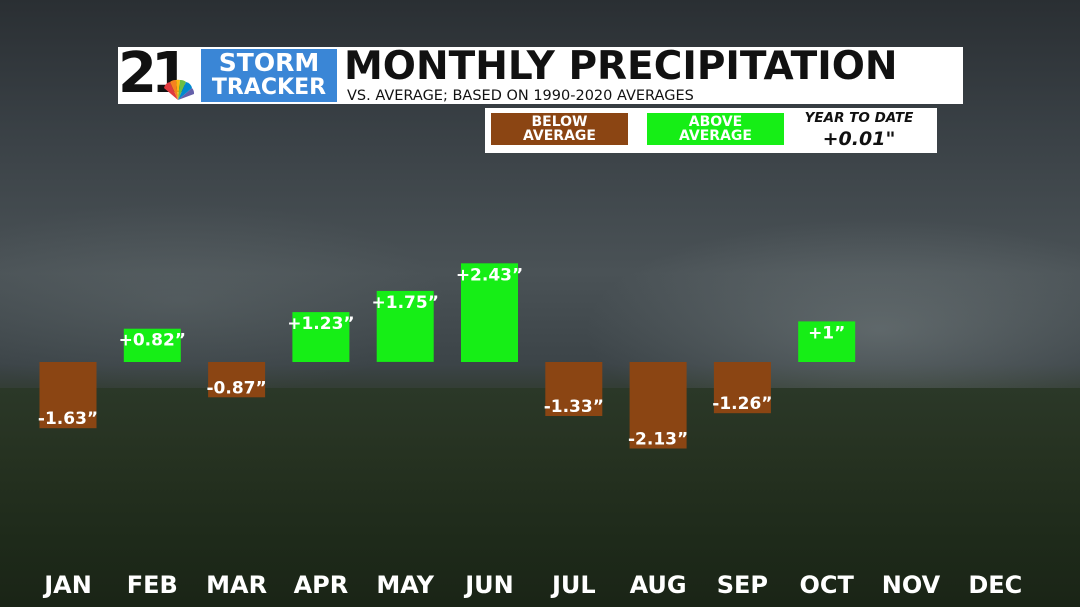 Image resolution: width=1080 pixels, height=607 pixels. Describe the element at coordinates (269, 62) in the screenshot. I see `storm-logo-line1: STORM` at that location.